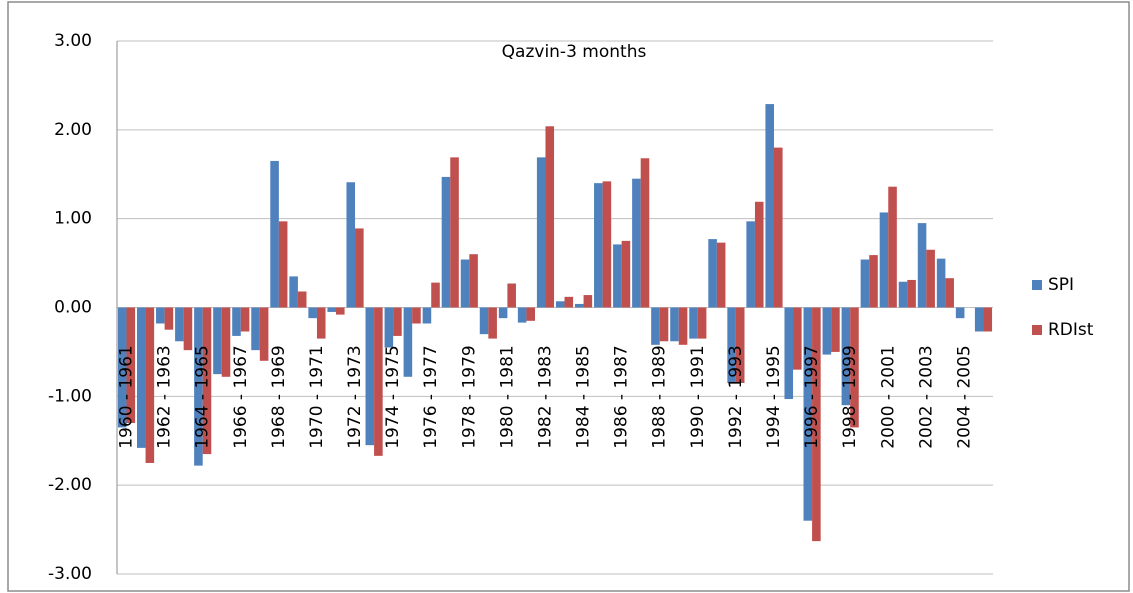  What do you see at coordinates (393, 396) in the screenshot?
I see `x-tick-label: 1974 - 1975` at bounding box center [393, 396].